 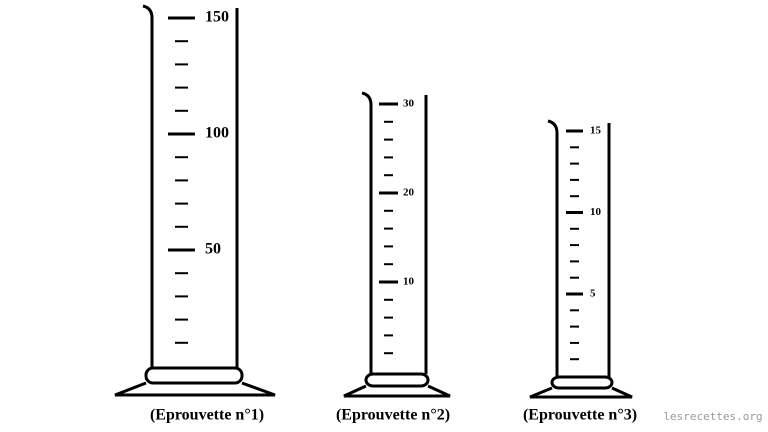 I want to click on cylinder-caption: (Eprouvette n°1), so click(x=207, y=415).